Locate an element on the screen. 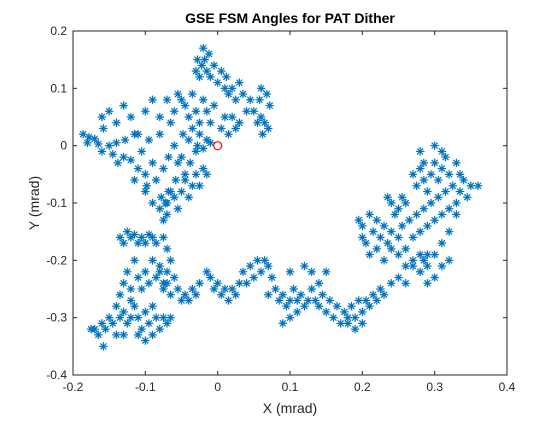  x-tick-label: 0.4 is located at coordinates (507, 387).